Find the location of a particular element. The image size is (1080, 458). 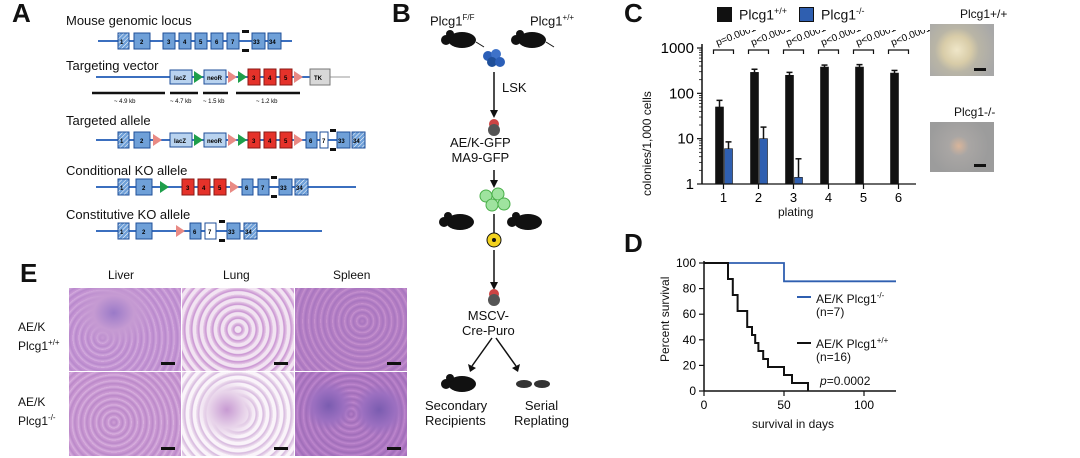

d-axes: 0 20 40 60 80 100 0 50 100 is located at coordinates (786, 334).